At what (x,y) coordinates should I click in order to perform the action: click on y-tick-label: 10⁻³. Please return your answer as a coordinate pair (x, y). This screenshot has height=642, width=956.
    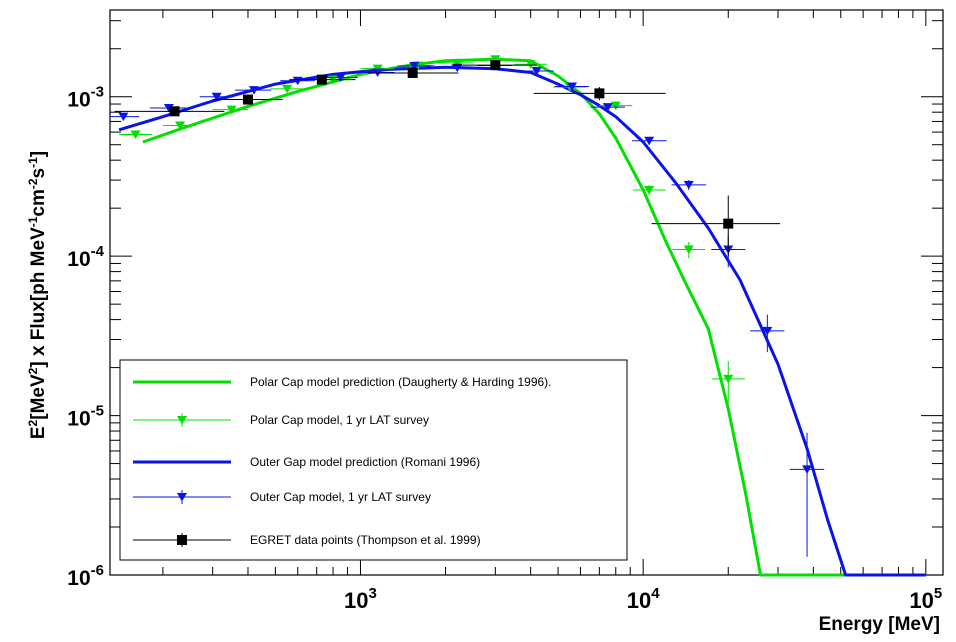
    Looking at the image, I should click on (85, 98).